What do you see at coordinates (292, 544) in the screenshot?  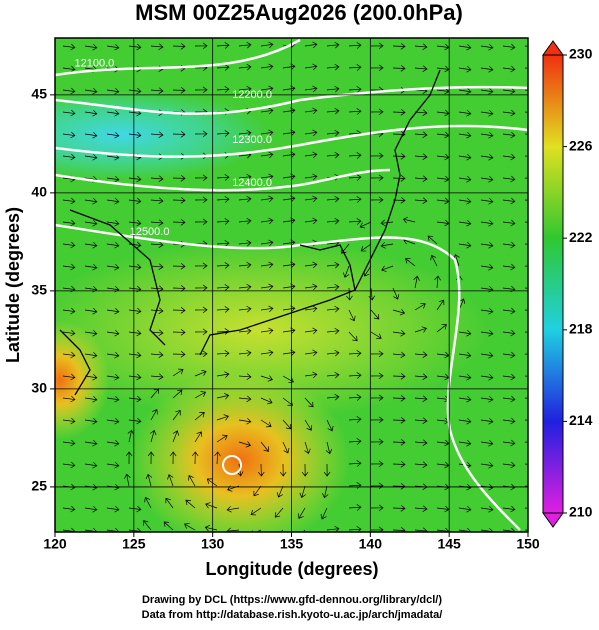 I see `x-tick-label: 135` at bounding box center [292, 544].